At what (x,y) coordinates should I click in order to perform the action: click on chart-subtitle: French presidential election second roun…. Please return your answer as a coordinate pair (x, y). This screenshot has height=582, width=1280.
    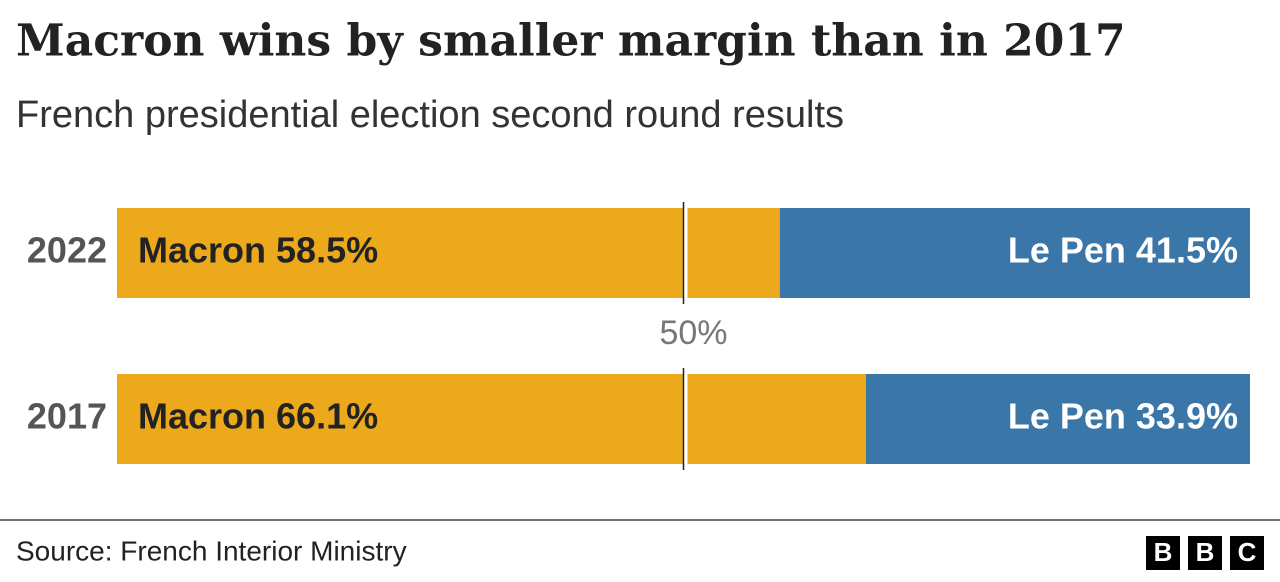
    Looking at the image, I should click on (430, 115).